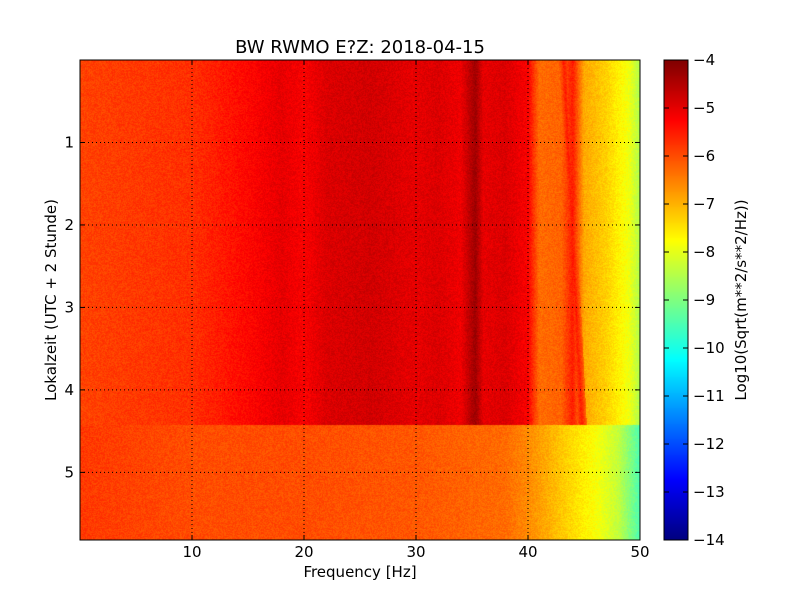 The height and width of the screenshot is (600, 800). What do you see at coordinates (709, 492) in the screenshot?
I see `colorbar-tick-label: −13` at bounding box center [709, 492].